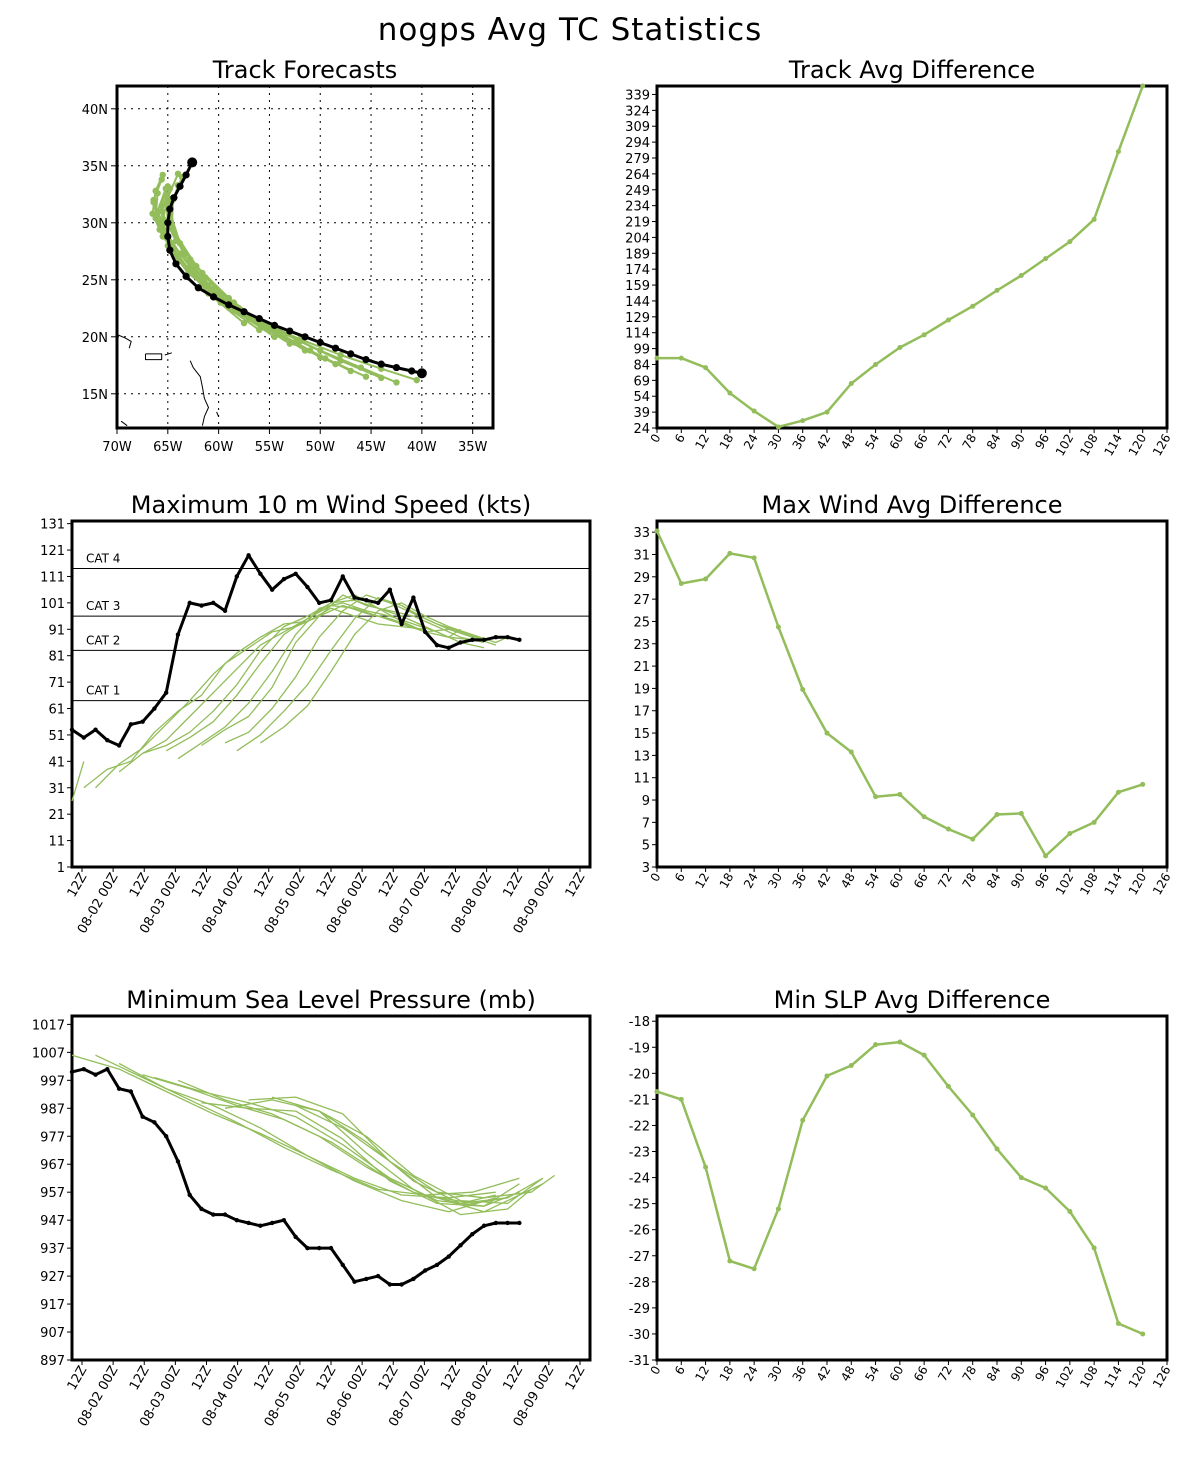 The height and width of the screenshot is (1469, 1200). Describe the element at coordinates (641, 413) in the screenshot. I see `y-tick-label: 39` at that location.